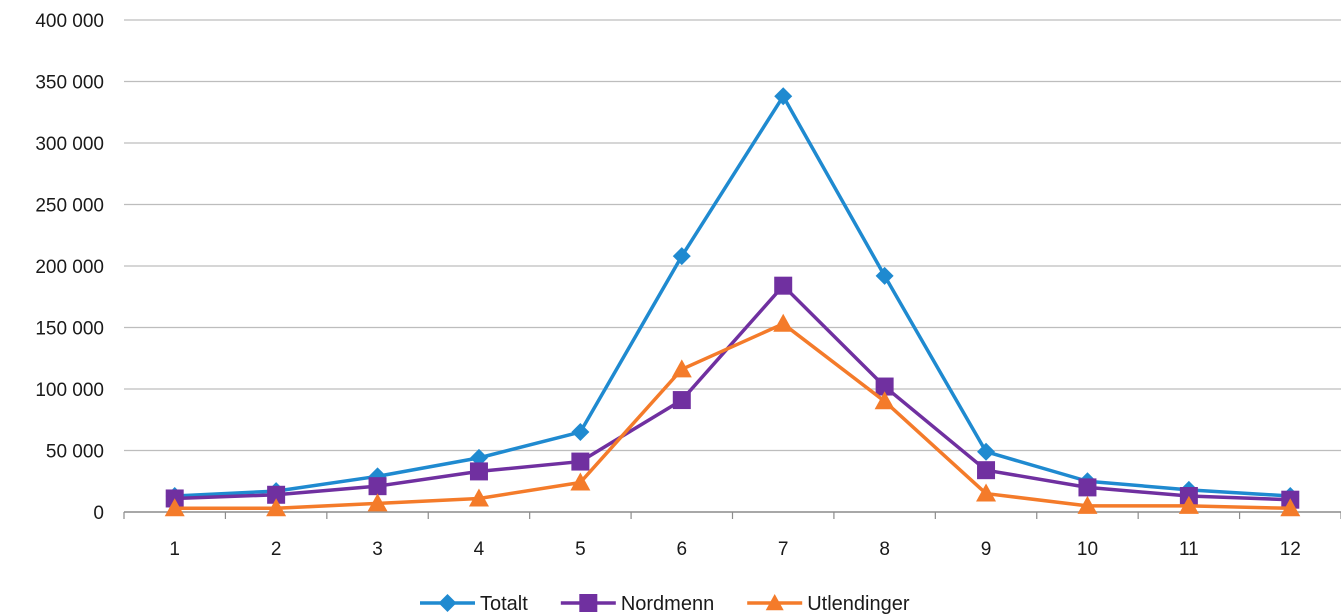  I want to click on legend-label-totalt: Totalt, so click(504, 604).